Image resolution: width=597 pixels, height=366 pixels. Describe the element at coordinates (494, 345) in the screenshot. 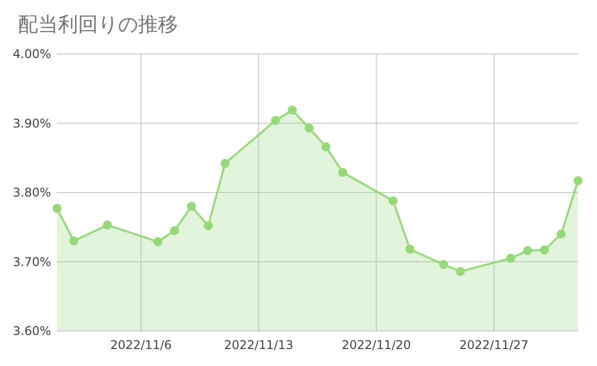

I see `xtick: 2022/11/27` at that location.